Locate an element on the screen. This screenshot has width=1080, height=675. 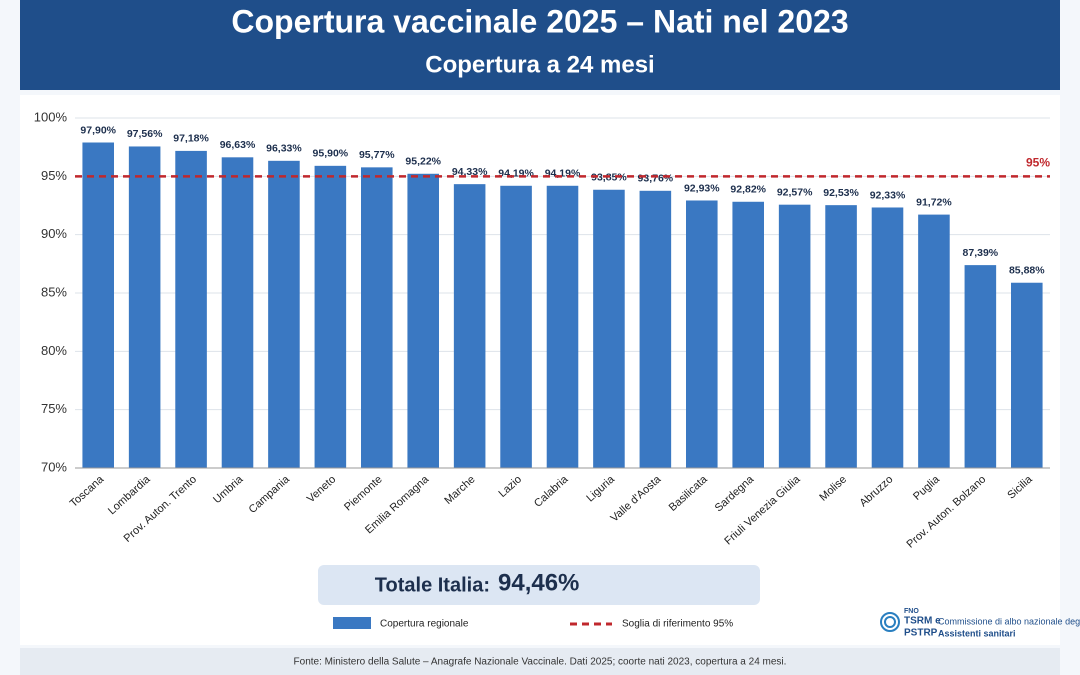
total-value: 94,46% is located at coordinates (538, 582).